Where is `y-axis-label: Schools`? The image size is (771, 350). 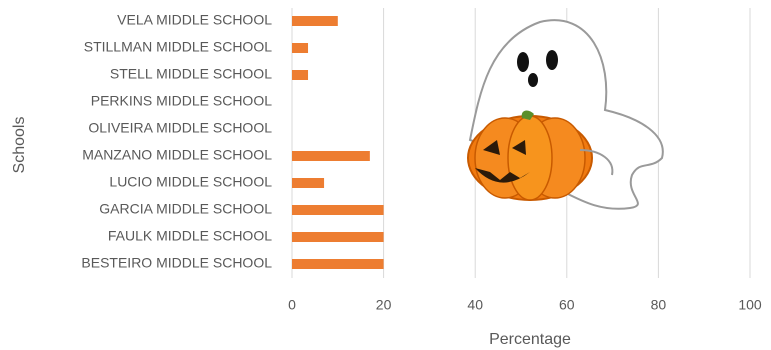
y-axis-label: Schools is located at coordinates (19, 145).